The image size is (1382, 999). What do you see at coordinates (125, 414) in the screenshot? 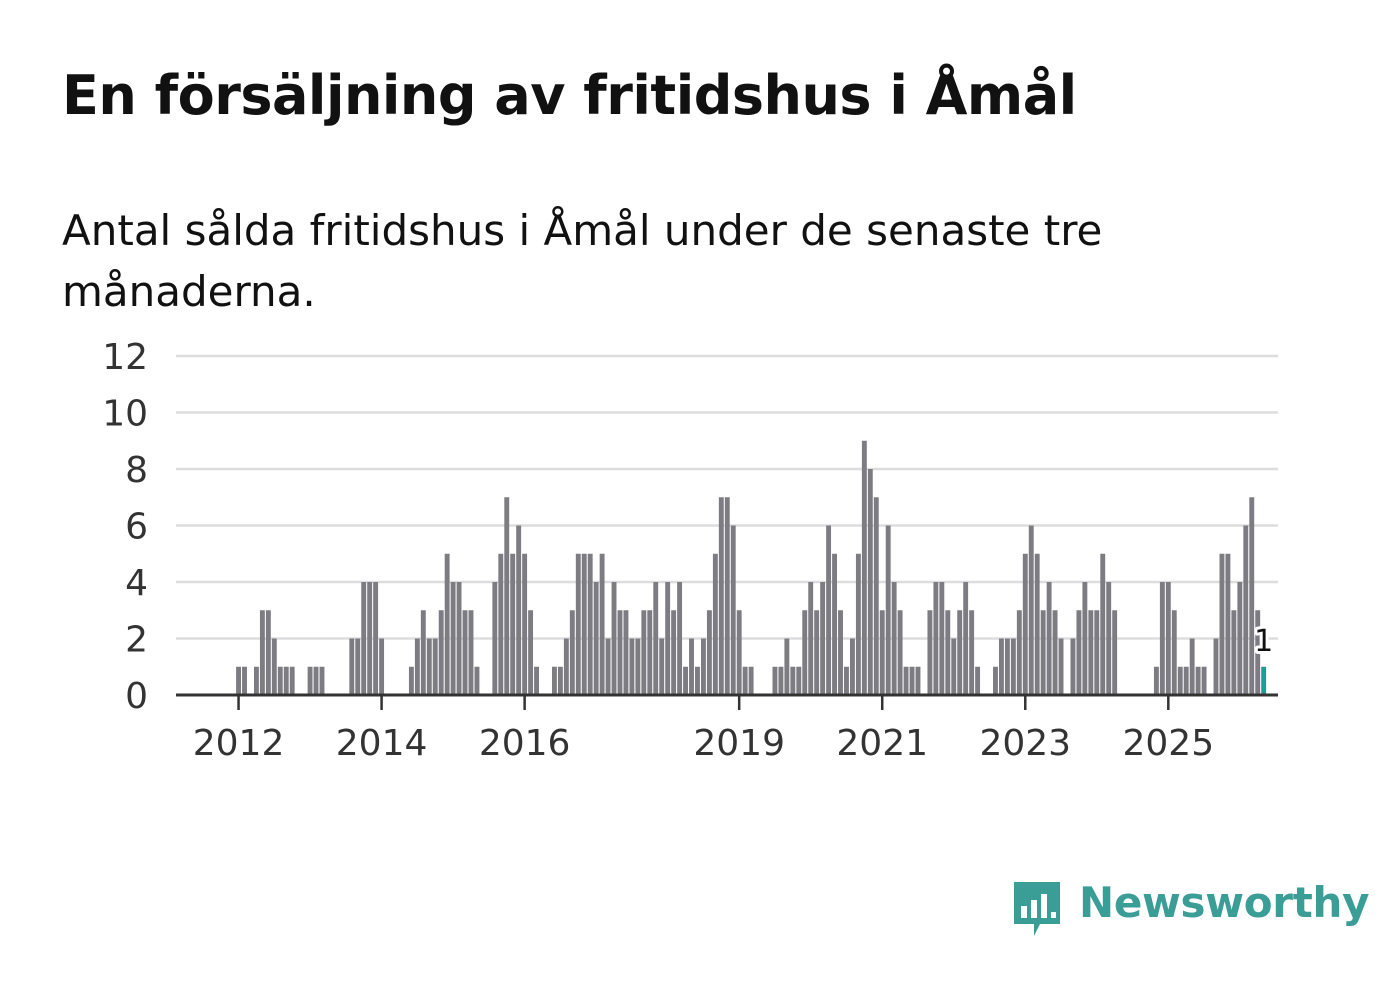
I see `y-tick-label: 10` at bounding box center [125, 414].